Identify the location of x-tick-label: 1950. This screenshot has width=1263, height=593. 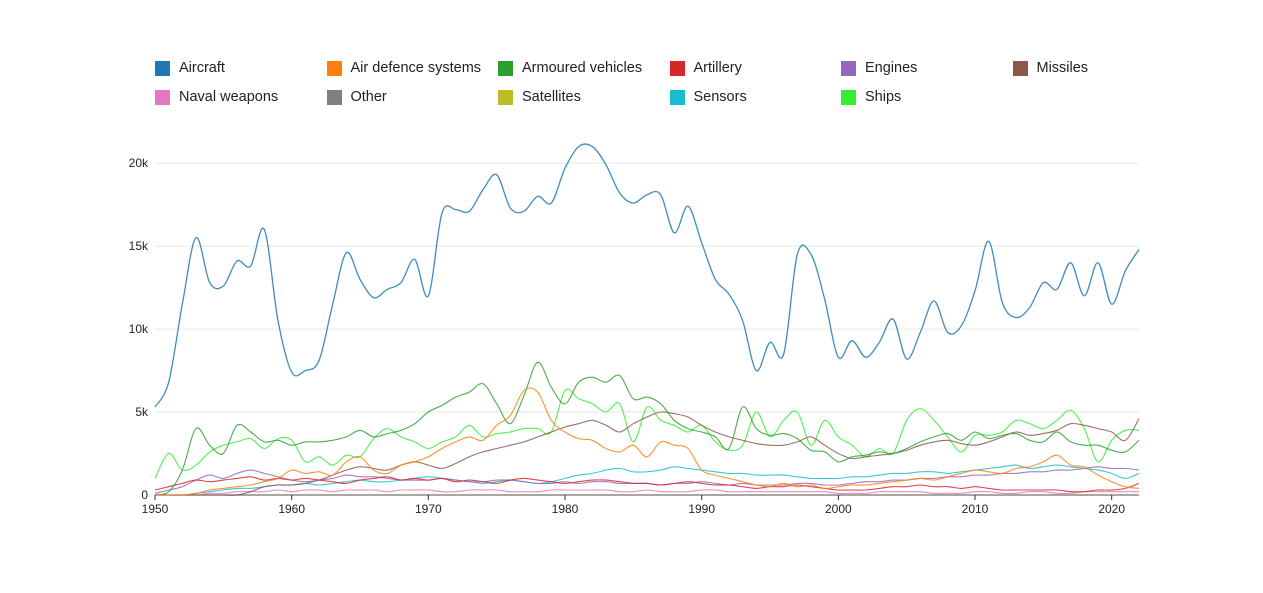
(155, 509).